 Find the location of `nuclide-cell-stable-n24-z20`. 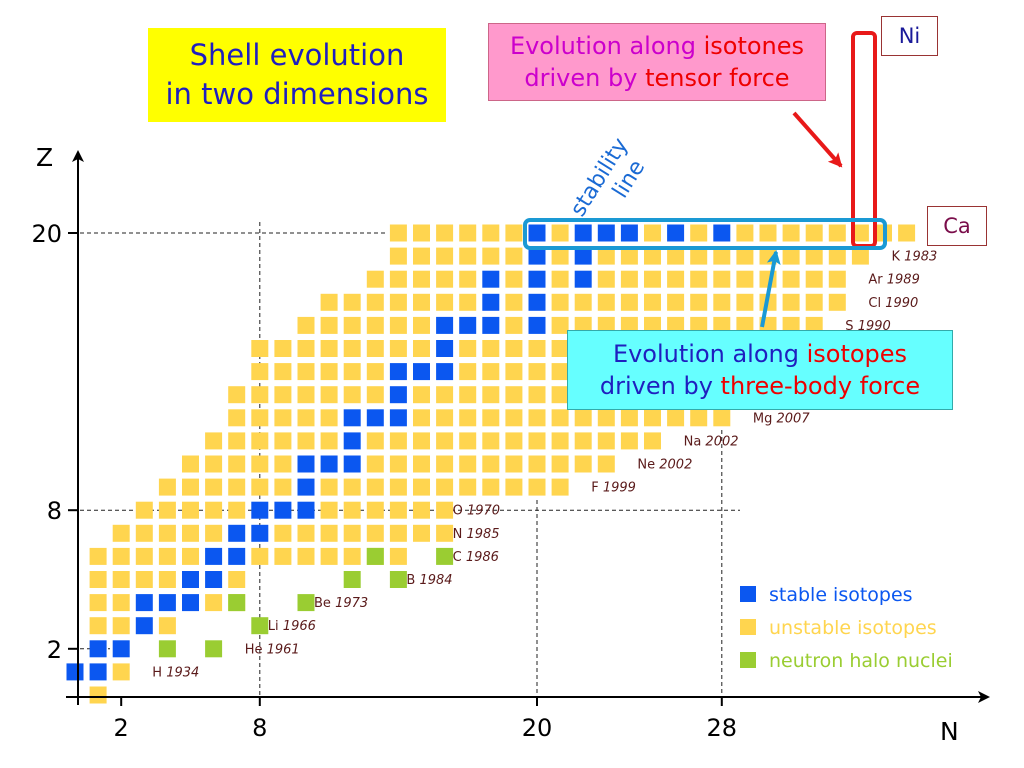

nuclide-cell-stable-n24-z20 is located at coordinates (629, 233).